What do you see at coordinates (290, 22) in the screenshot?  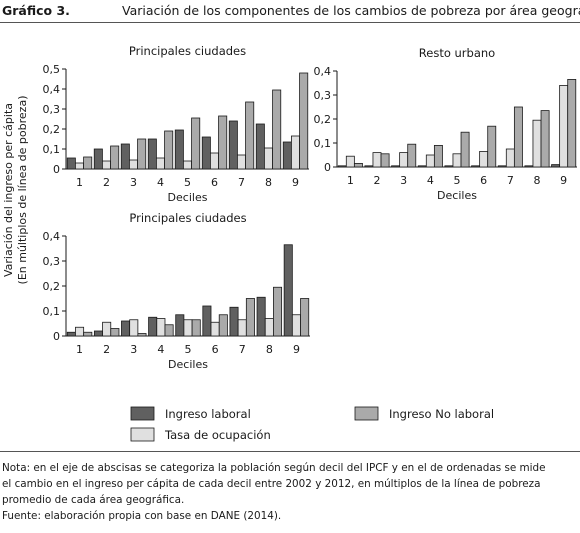 I see `top-rule` at bounding box center [290, 22].